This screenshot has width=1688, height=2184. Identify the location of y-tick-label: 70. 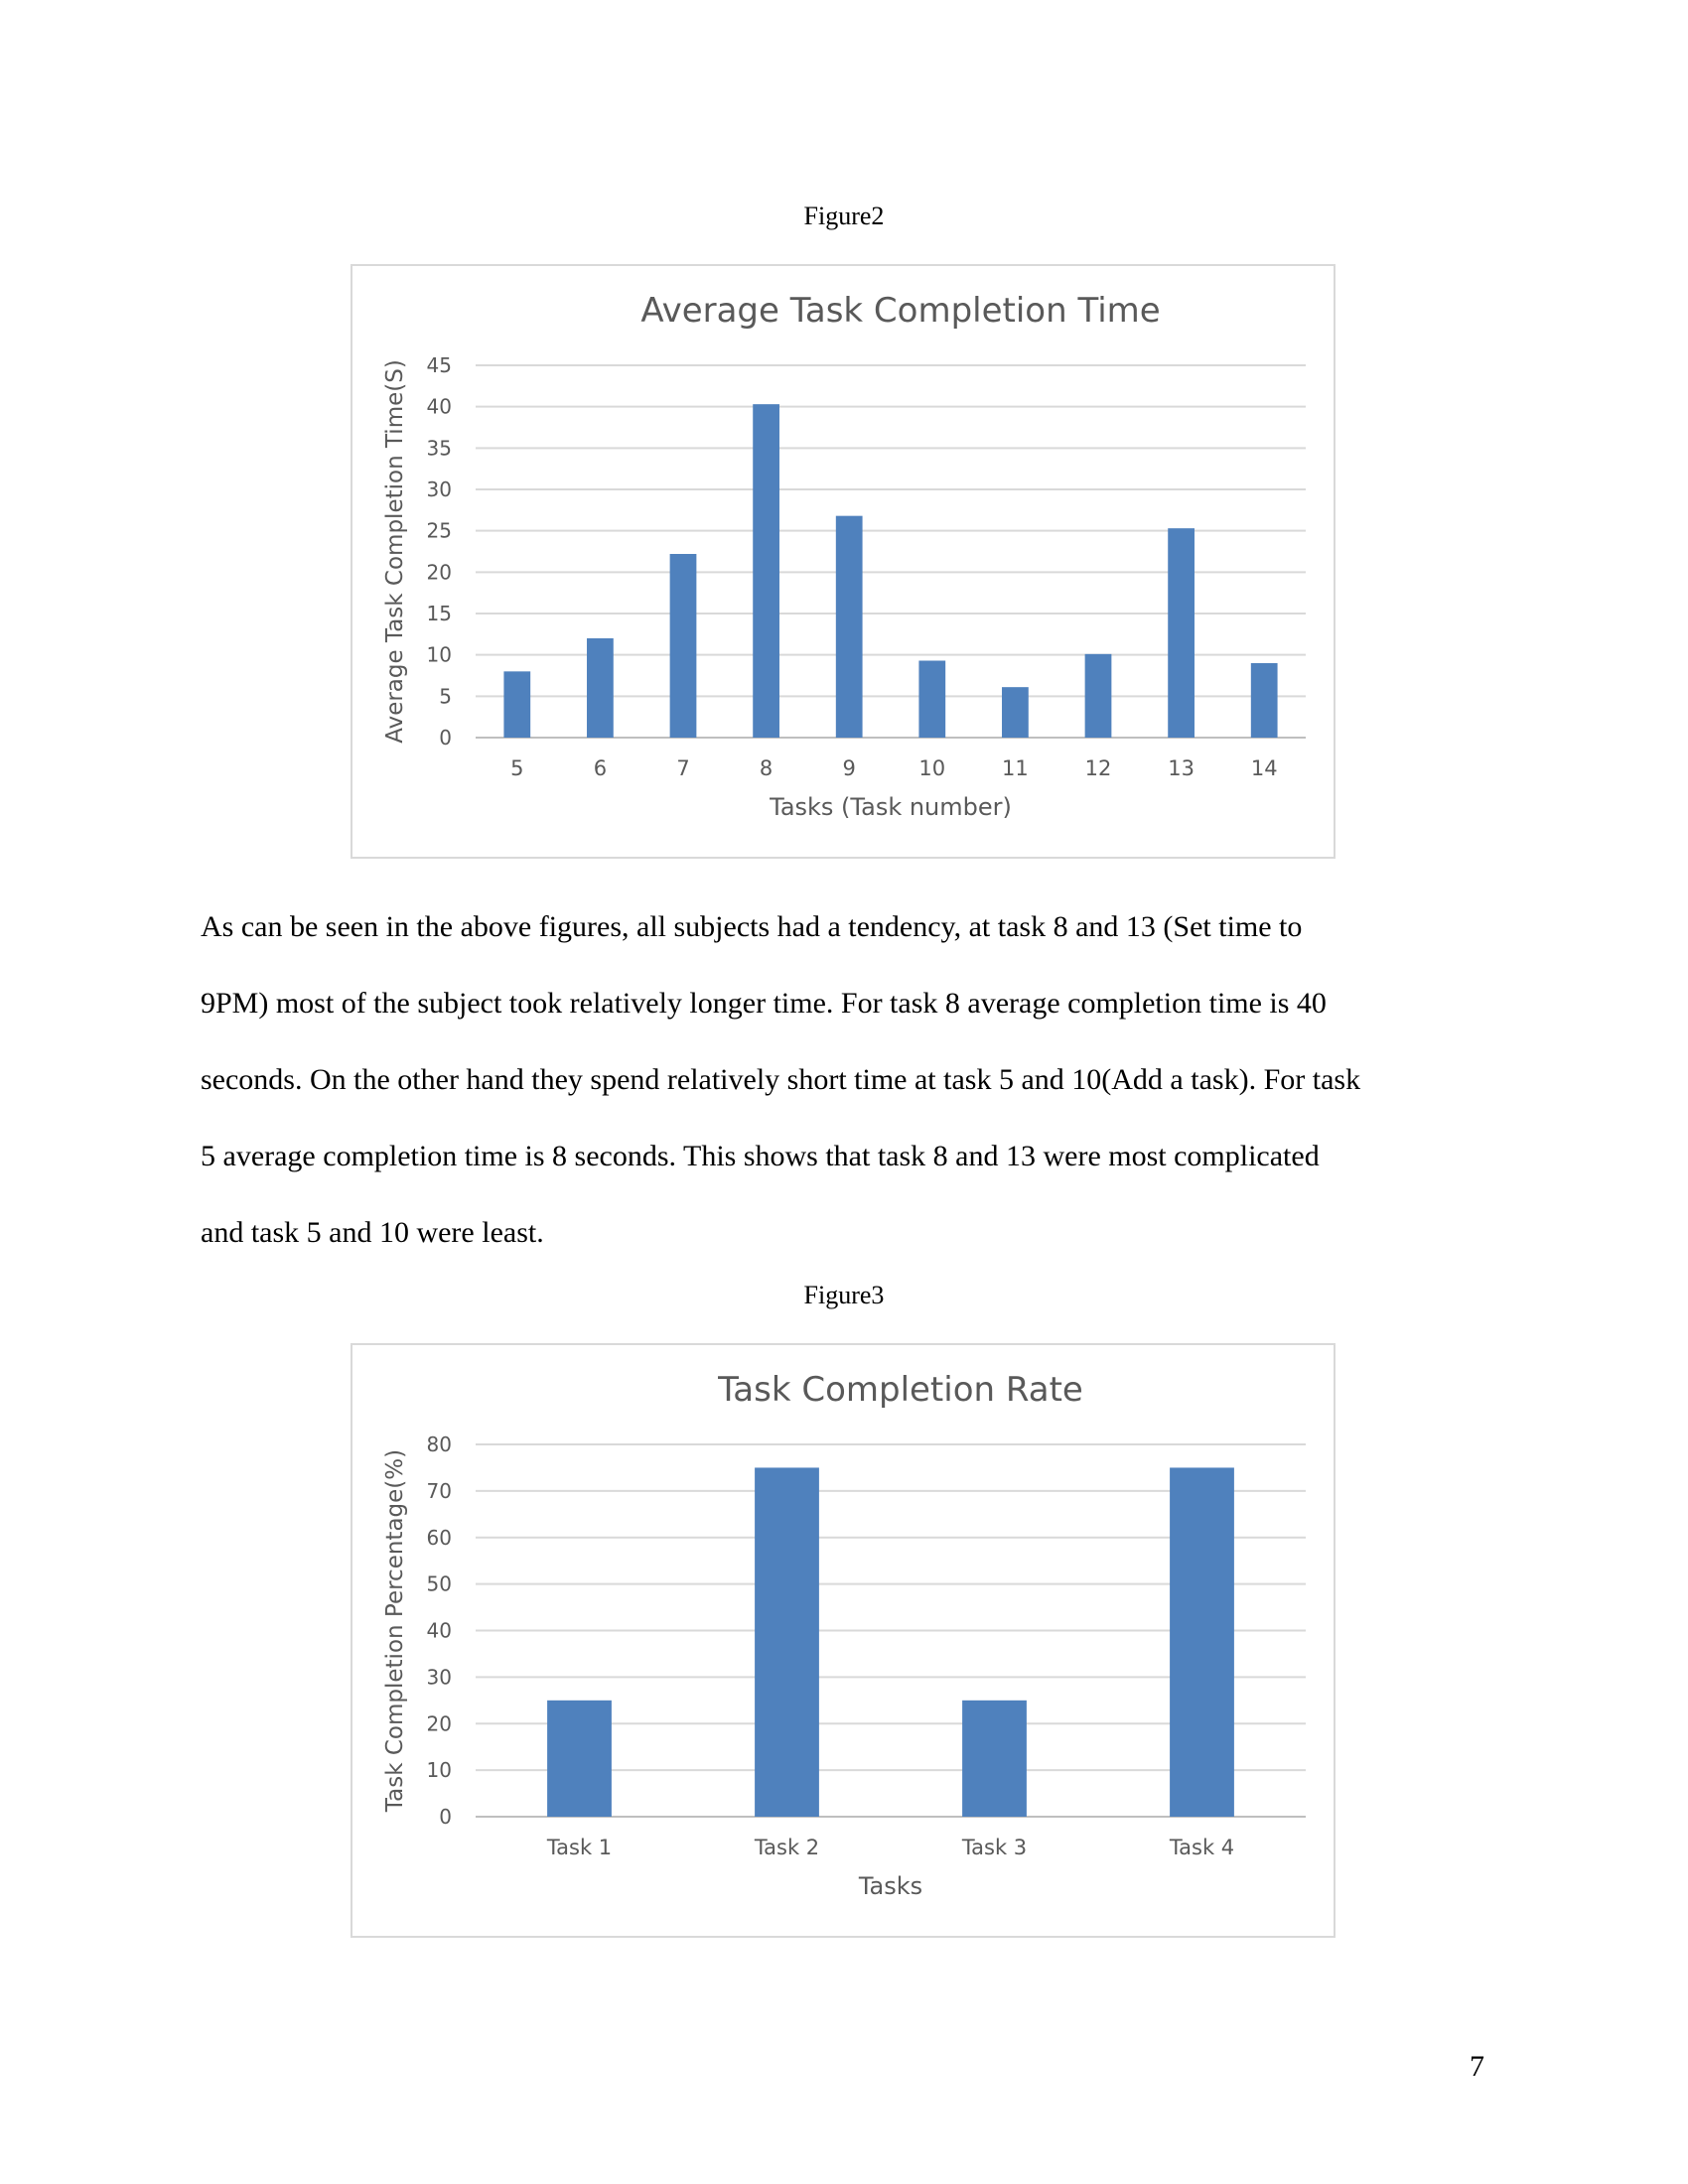
(439, 1491).